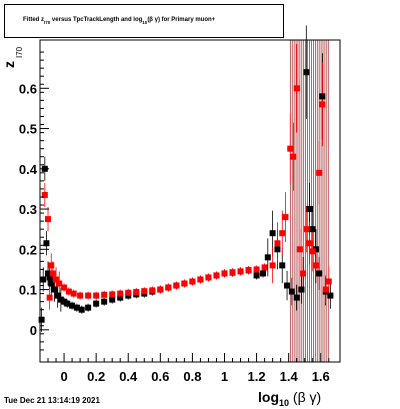  What do you see at coordinates (28, 249) in the screenshot?
I see `y-tick-label: 0.2` at bounding box center [28, 249].